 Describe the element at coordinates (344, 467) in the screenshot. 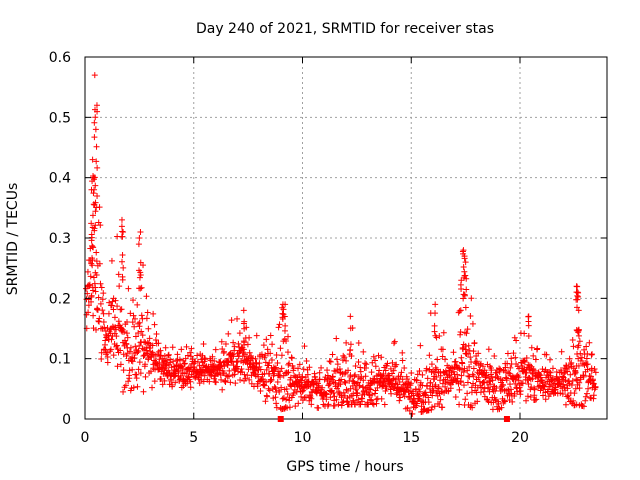

I see `x-axis-label: GPS time / hours` at that location.